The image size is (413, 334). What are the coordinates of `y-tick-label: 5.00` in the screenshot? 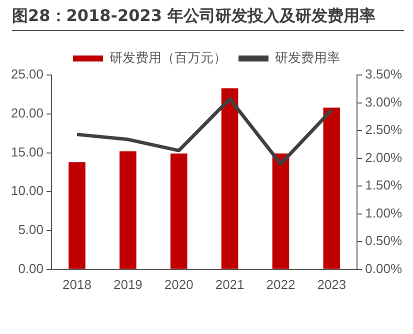 It's located at (31, 230).